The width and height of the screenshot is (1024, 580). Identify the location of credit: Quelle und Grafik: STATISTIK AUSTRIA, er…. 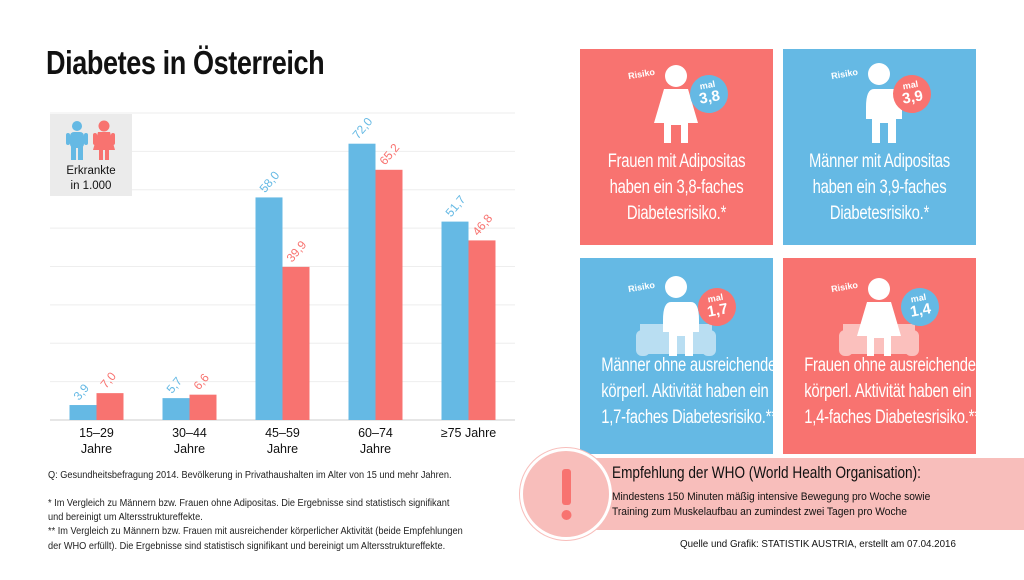
(818, 544).